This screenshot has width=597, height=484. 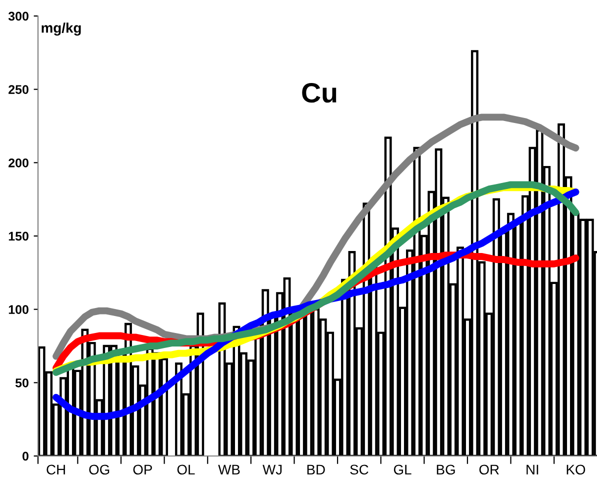 I want to click on y-tick-label: 100, so click(x=18, y=309).